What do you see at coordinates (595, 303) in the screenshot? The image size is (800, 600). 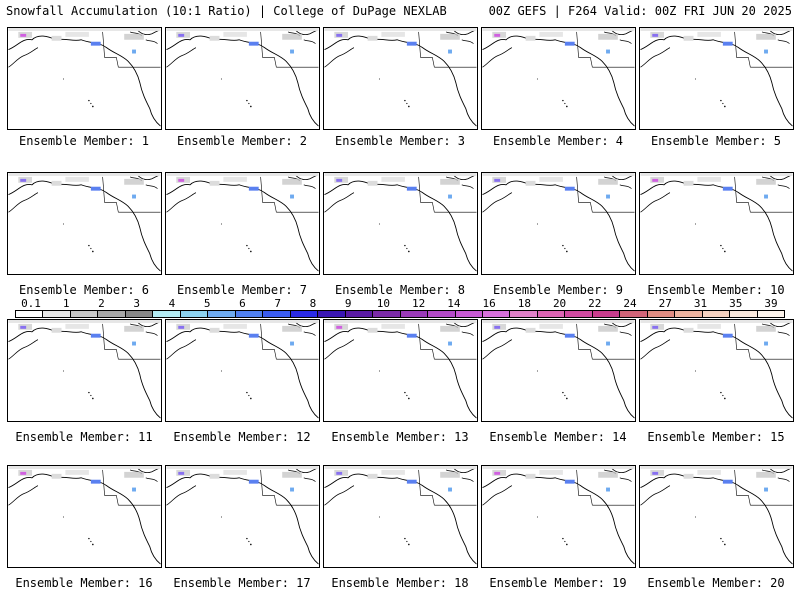 I see `colorbar-label: 22` at bounding box center [595, 303].